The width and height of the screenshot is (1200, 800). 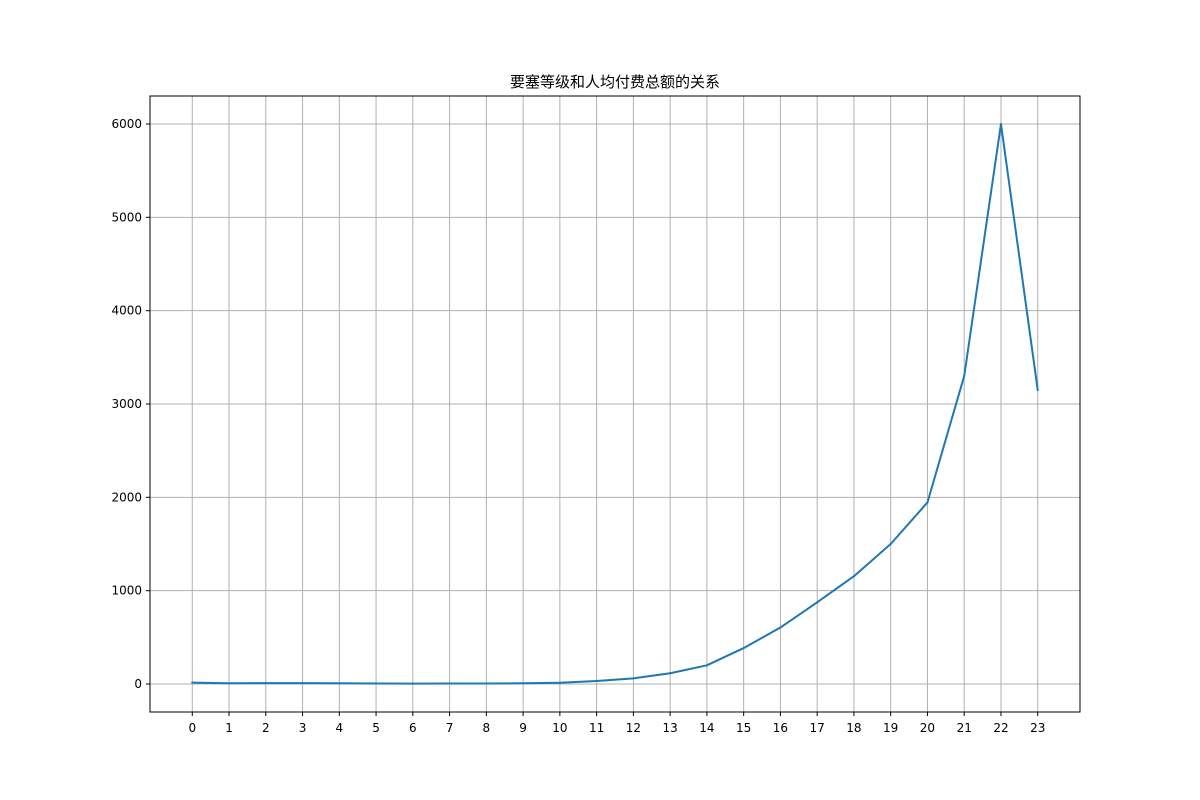 I want to click on y-tick-label: 1000, so click(x=126, y=591).